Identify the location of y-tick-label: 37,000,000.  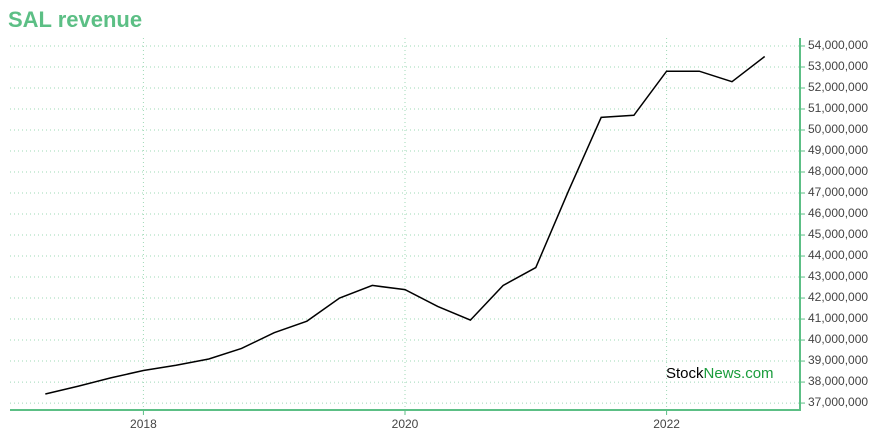
(838, 402).